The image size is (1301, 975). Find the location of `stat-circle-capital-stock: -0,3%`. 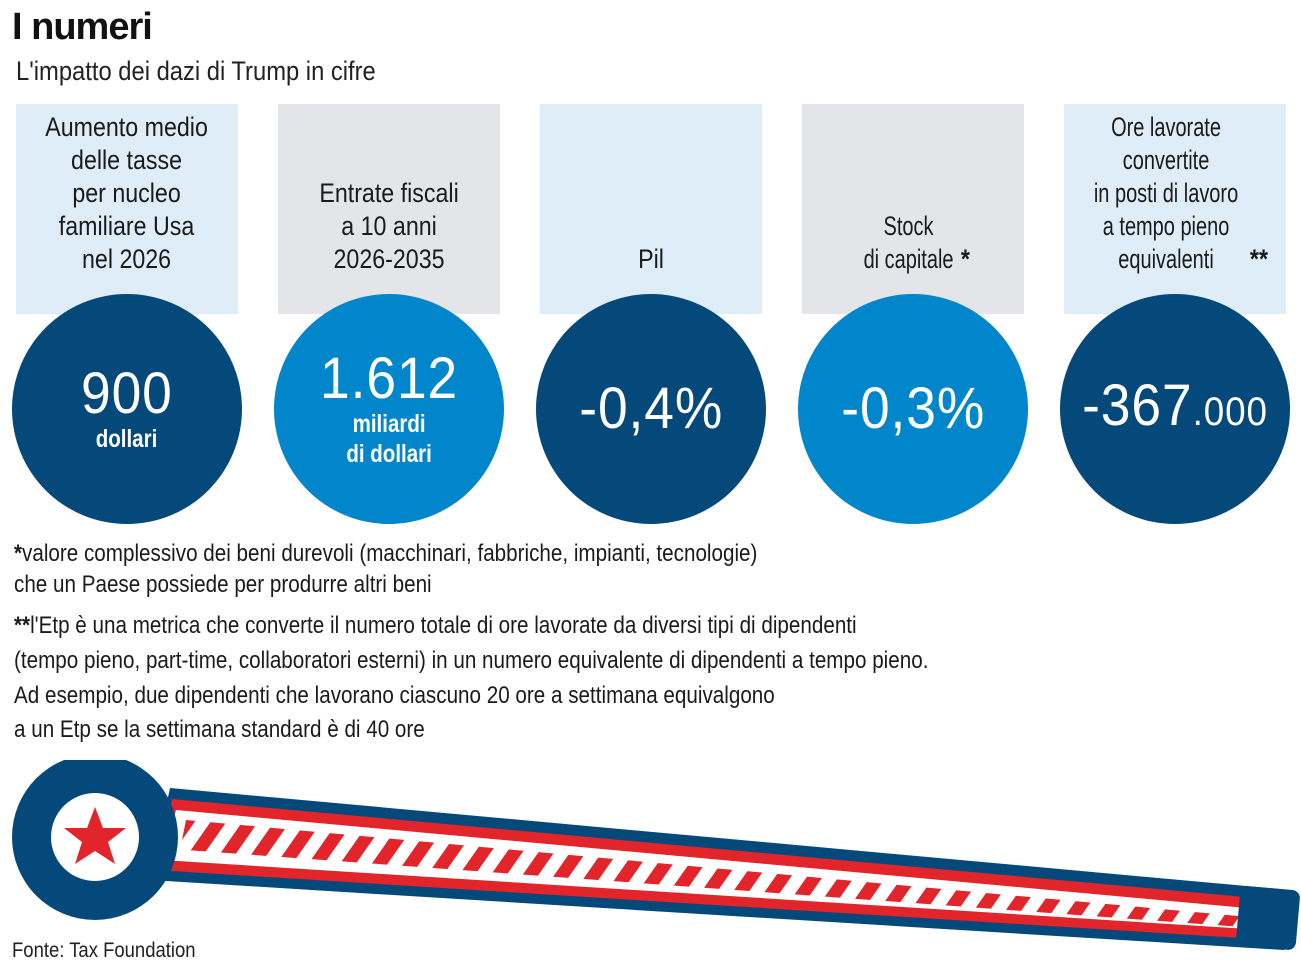

stat-circle-capital-stock: -0,3% is located at coordinates (913, 409).